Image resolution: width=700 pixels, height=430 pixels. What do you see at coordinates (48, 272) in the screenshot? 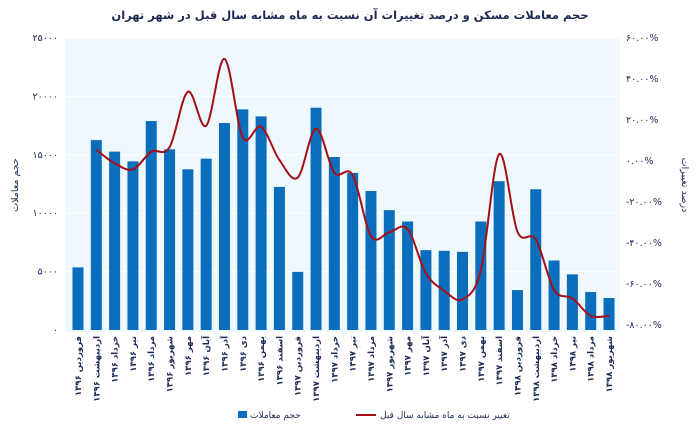
I see `left-tick-label: ۵۰۰۰` at bounding box center [48, 272].